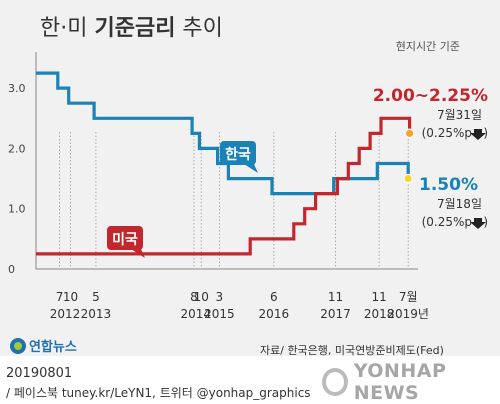 The image size is (500, 404). What do you see at coordinates (135, 28) in the screenshot?
I see `title-main: 기준금리` at bounding box center [135, 28].